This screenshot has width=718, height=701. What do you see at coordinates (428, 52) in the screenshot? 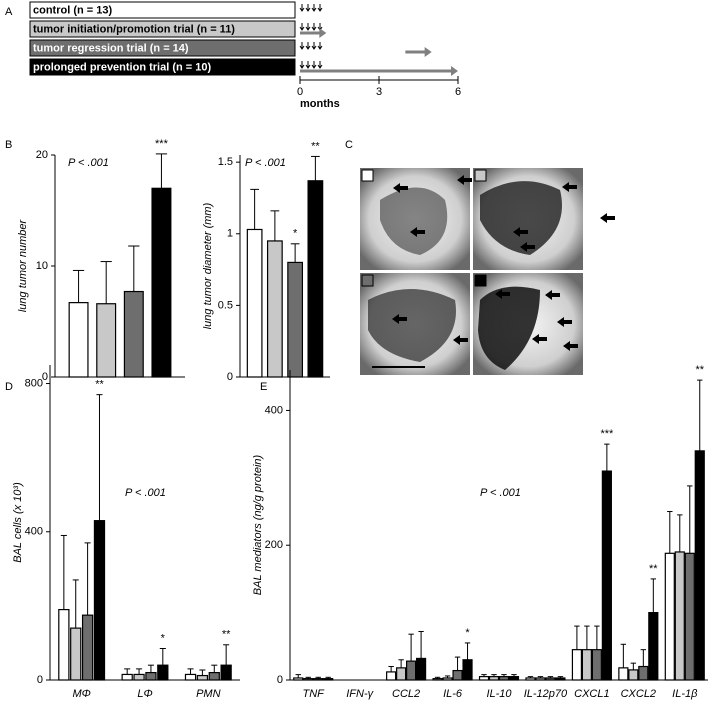
I see `arrow-head` at bounding box center [428, 52].